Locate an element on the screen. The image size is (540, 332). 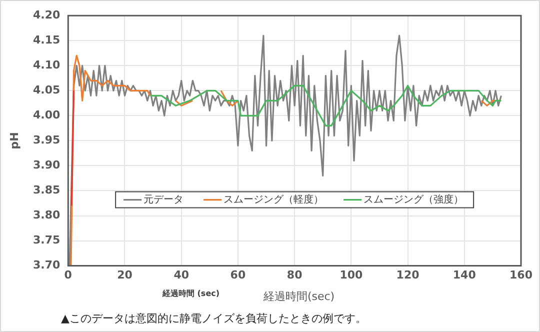
x-tick-label: 120 is located at coordinates (408, 275).